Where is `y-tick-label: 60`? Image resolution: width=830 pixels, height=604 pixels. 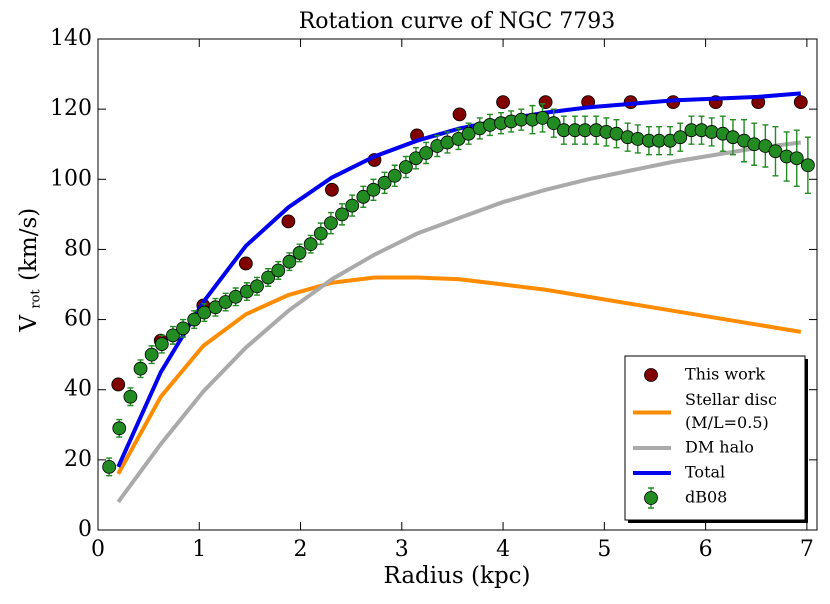 y-tick-label: 60 is located at coordinates (78, 319).